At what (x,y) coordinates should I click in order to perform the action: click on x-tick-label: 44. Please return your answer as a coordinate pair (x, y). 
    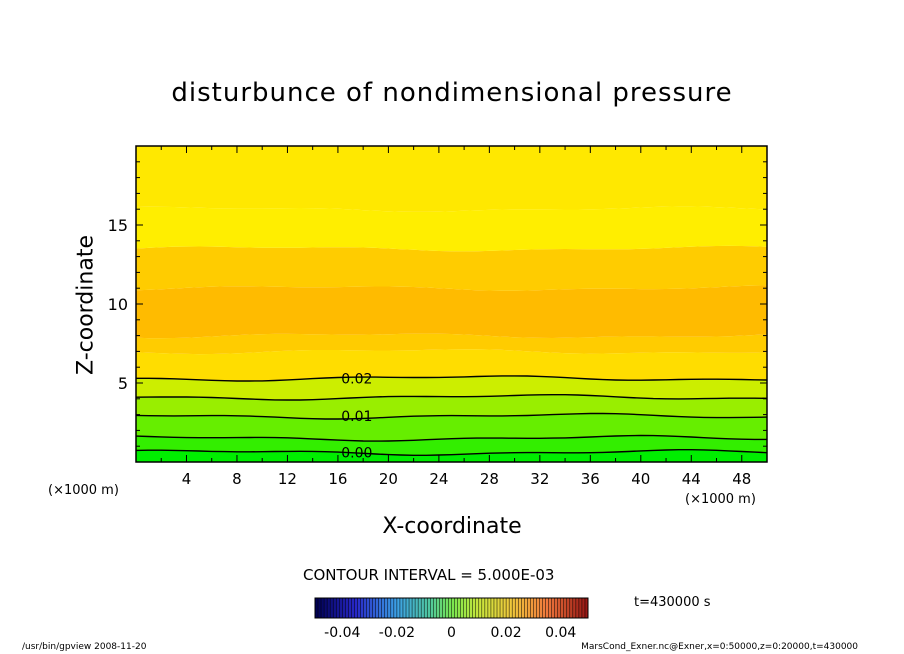
    Looking at the image, I should click on (691, 479).